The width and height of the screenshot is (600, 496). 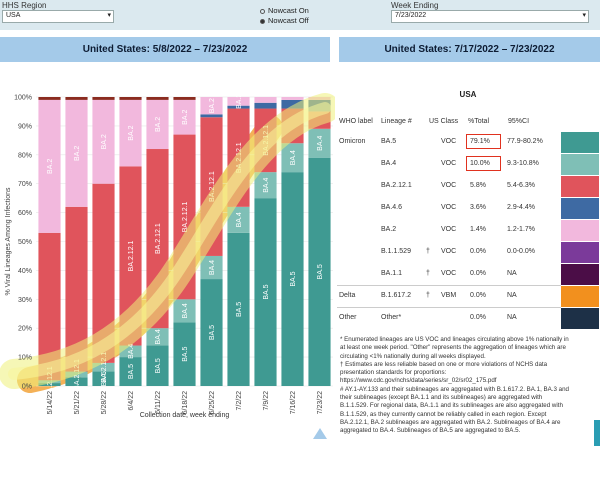 I want to click on confidence-interval: 0.0-0.0%, so click(x=521, y=251).